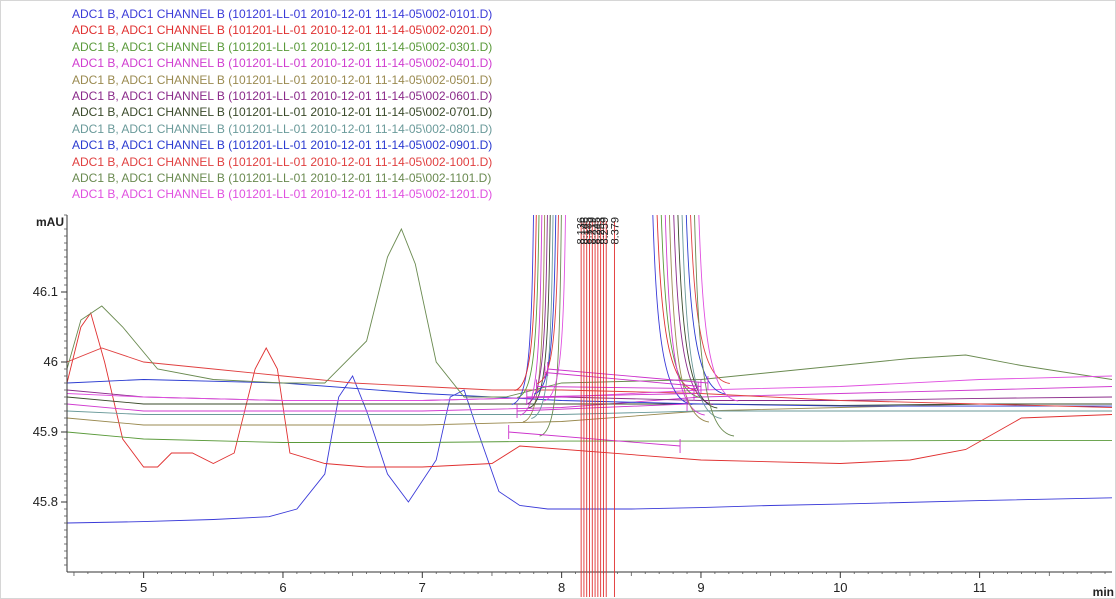 The image size is (1116, 599). I want to click on x-tick-label: 6, so click(282, 587).